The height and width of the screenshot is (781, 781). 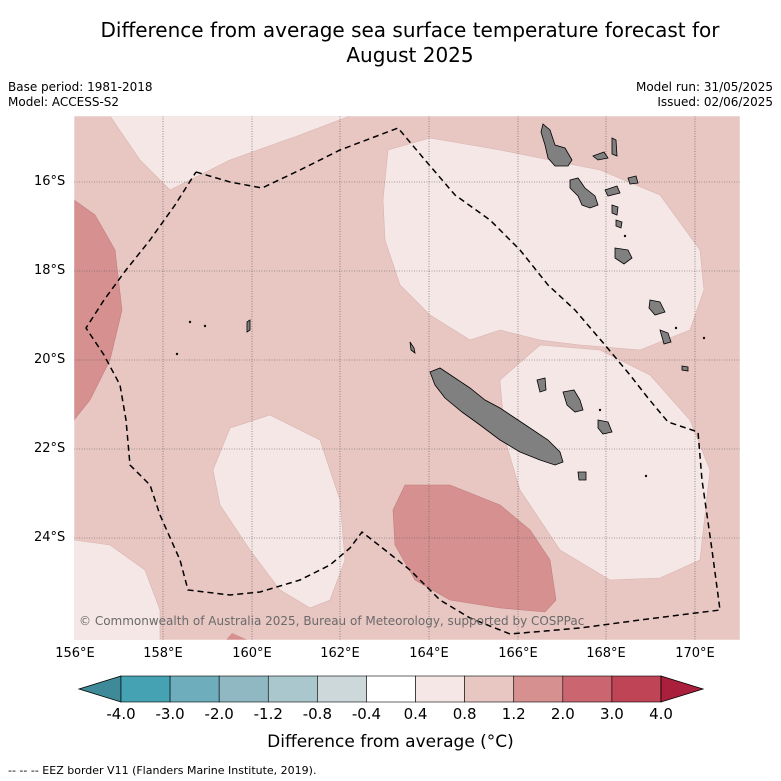 I want to click on loyalty-mare, so click(x=605, y=427).